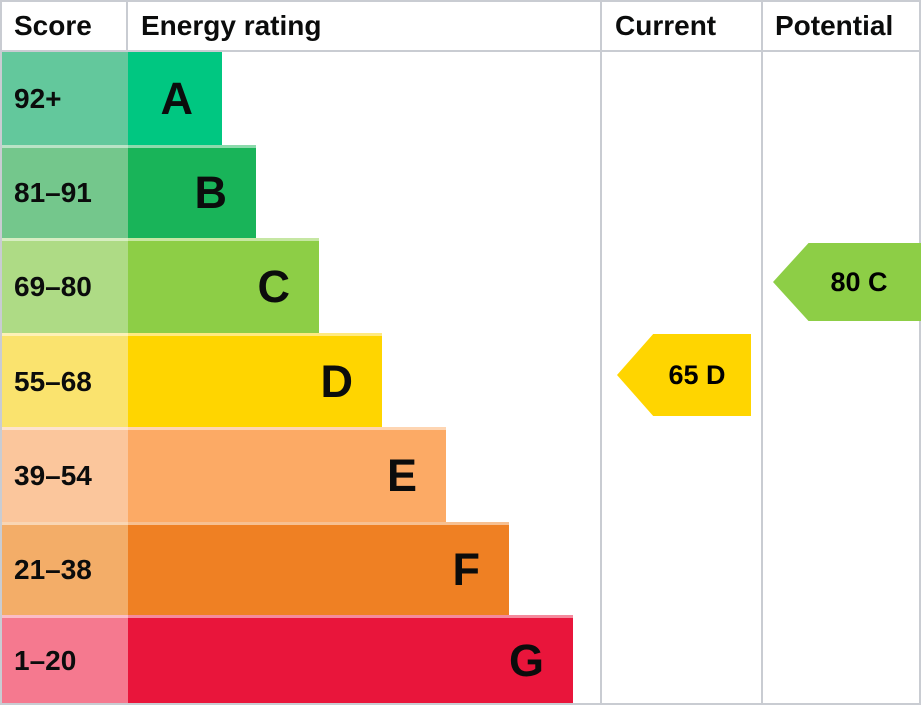 The height and width of the screenshot is (710, 921). I want to click on score-range-a: 92+, so click(65, 98).